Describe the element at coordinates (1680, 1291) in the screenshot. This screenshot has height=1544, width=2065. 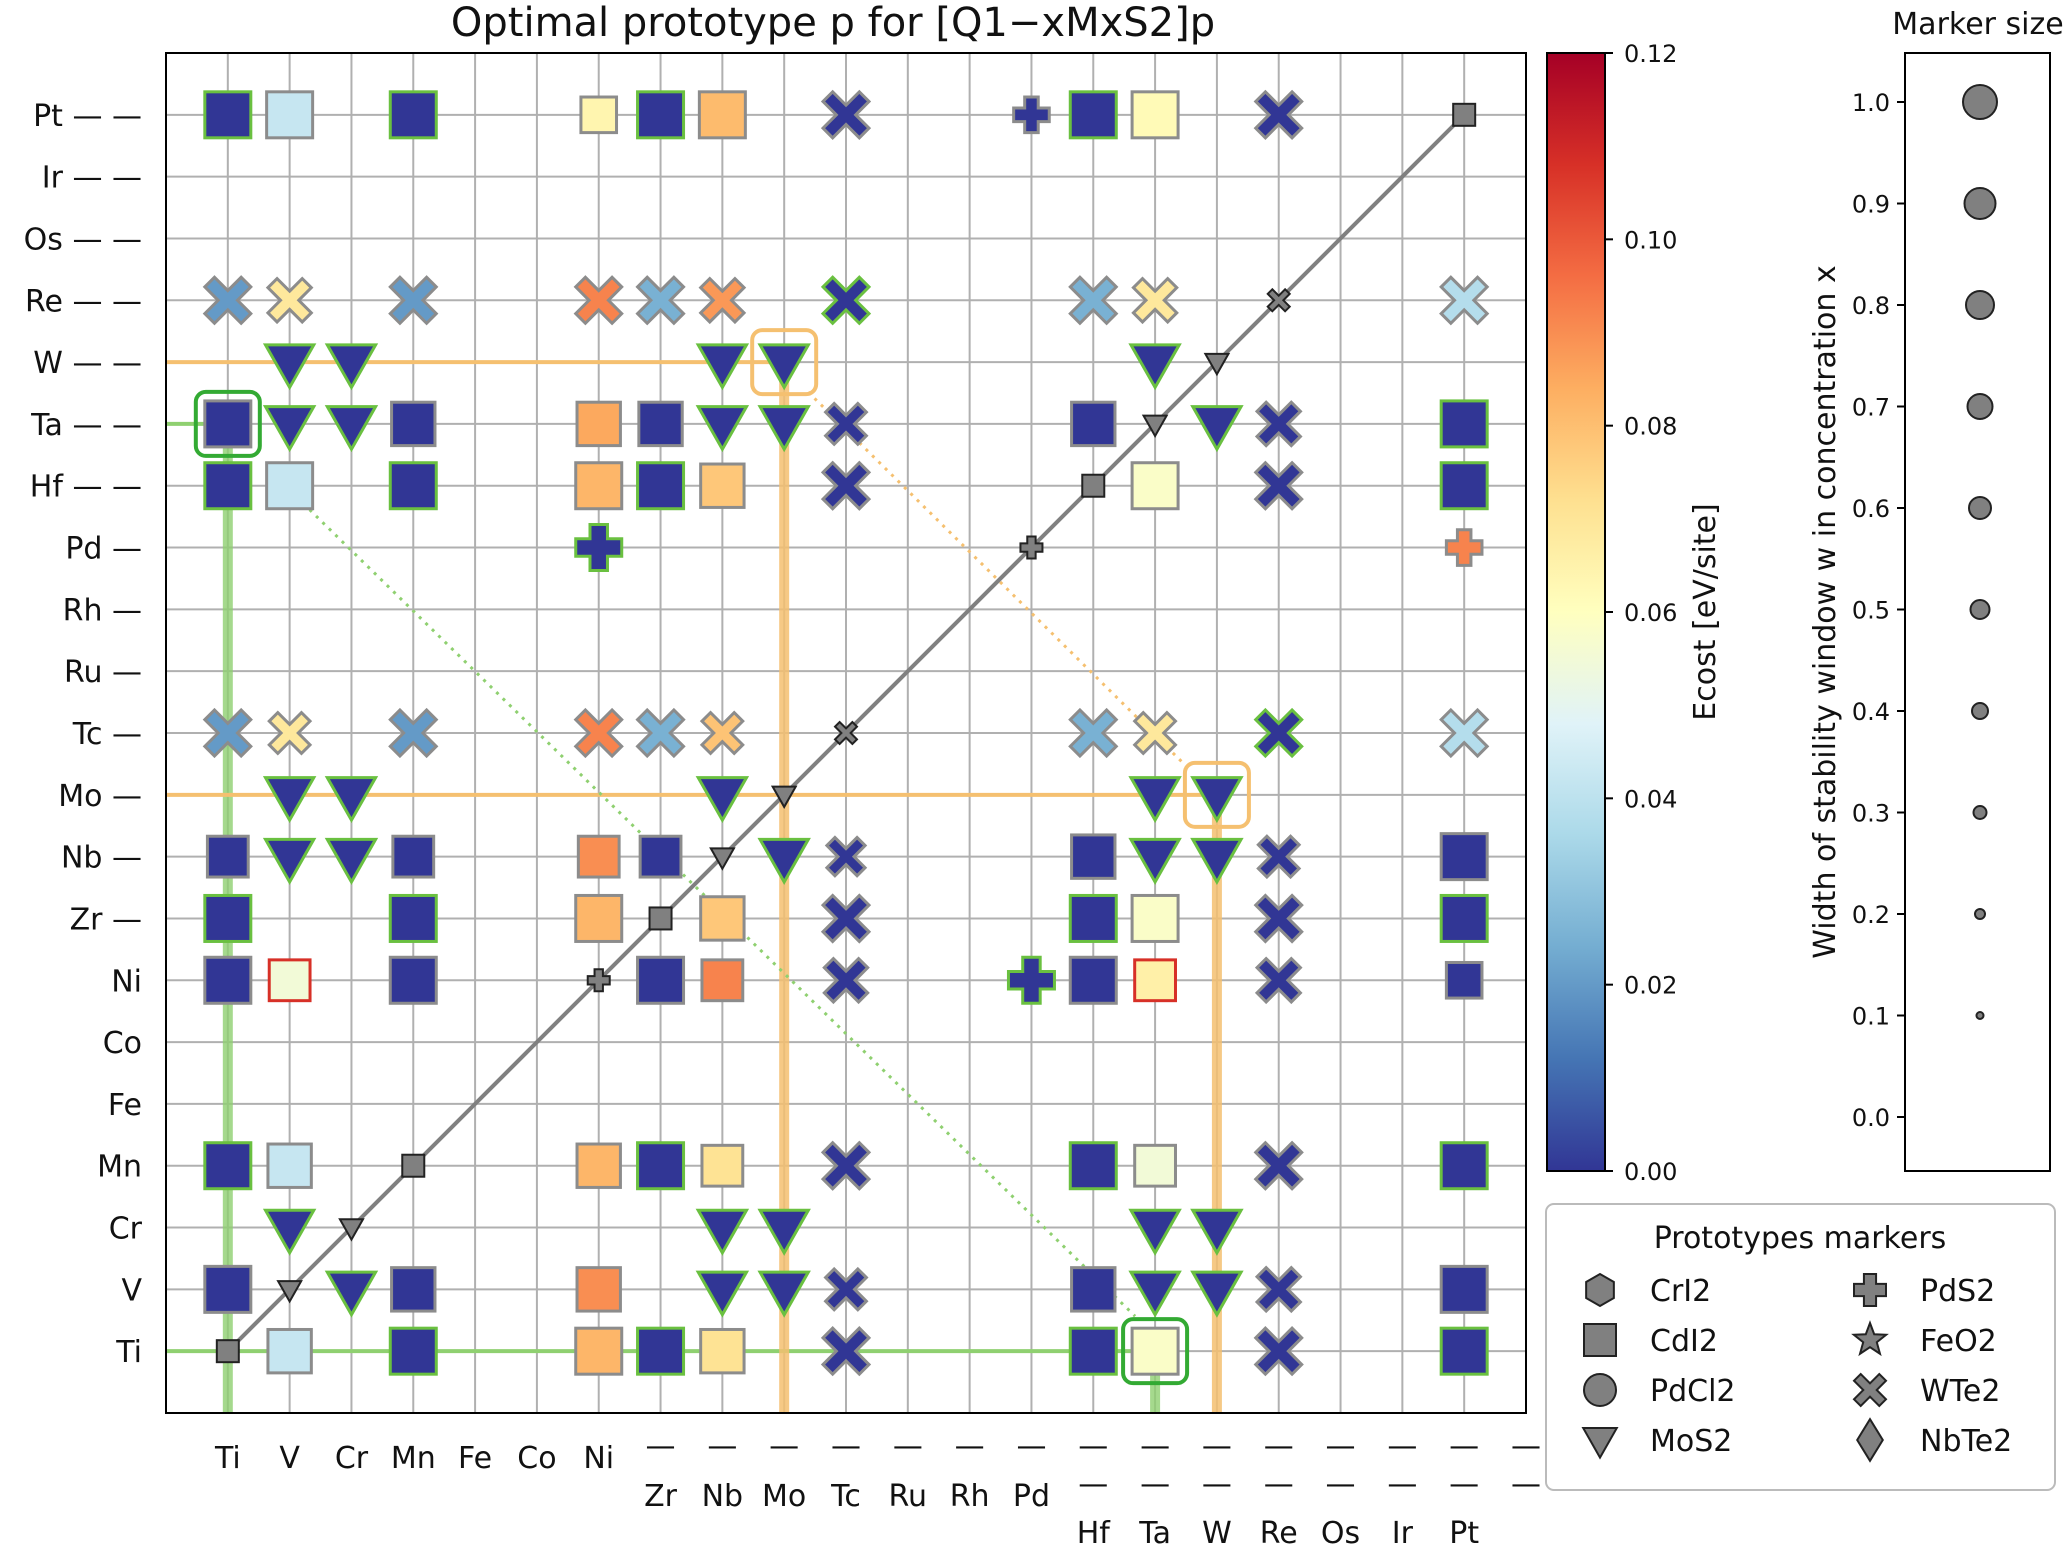
I see `legend-label: CrI2` at that location.